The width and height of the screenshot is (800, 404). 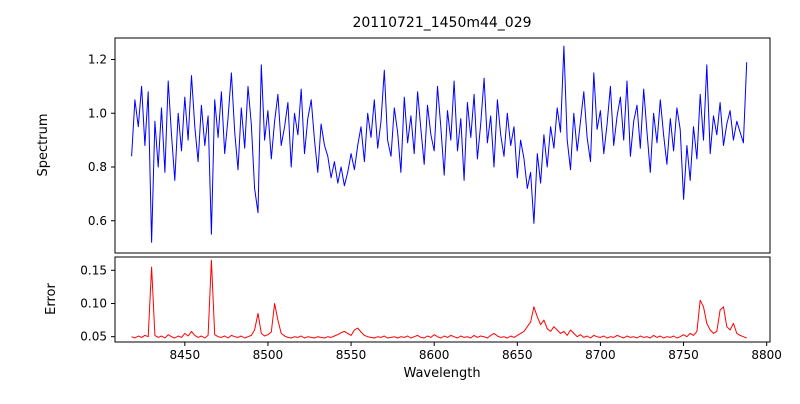 I want to click on x-tick-label: 8650, so click(x=517, y=355).